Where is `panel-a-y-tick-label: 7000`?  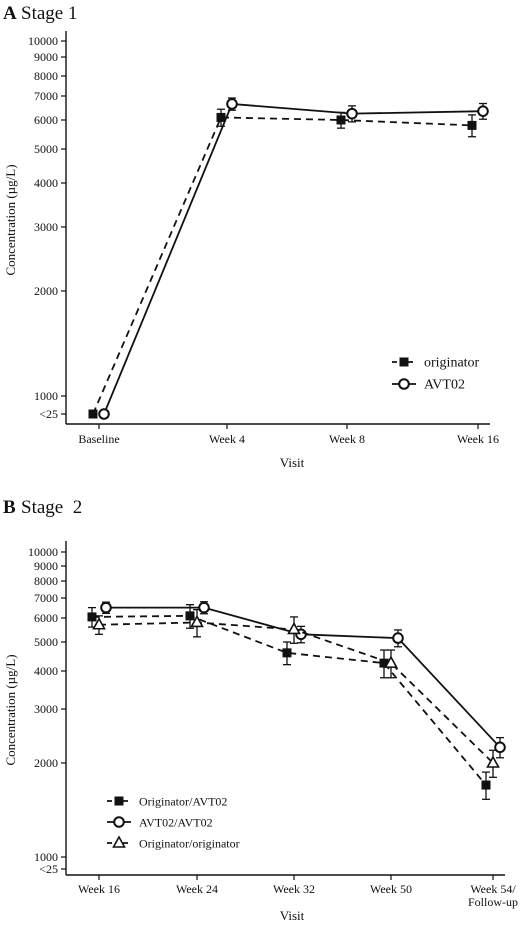 panel-a-y-tick-label: 7000 is located at coordinates (46, 96).